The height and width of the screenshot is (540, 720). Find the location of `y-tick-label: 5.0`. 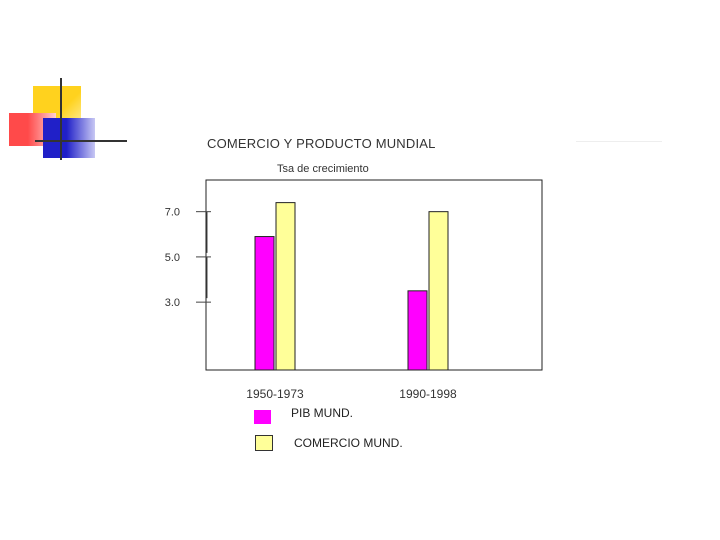

y-tick-label: 5.0 is located at coordinates (172, 258).